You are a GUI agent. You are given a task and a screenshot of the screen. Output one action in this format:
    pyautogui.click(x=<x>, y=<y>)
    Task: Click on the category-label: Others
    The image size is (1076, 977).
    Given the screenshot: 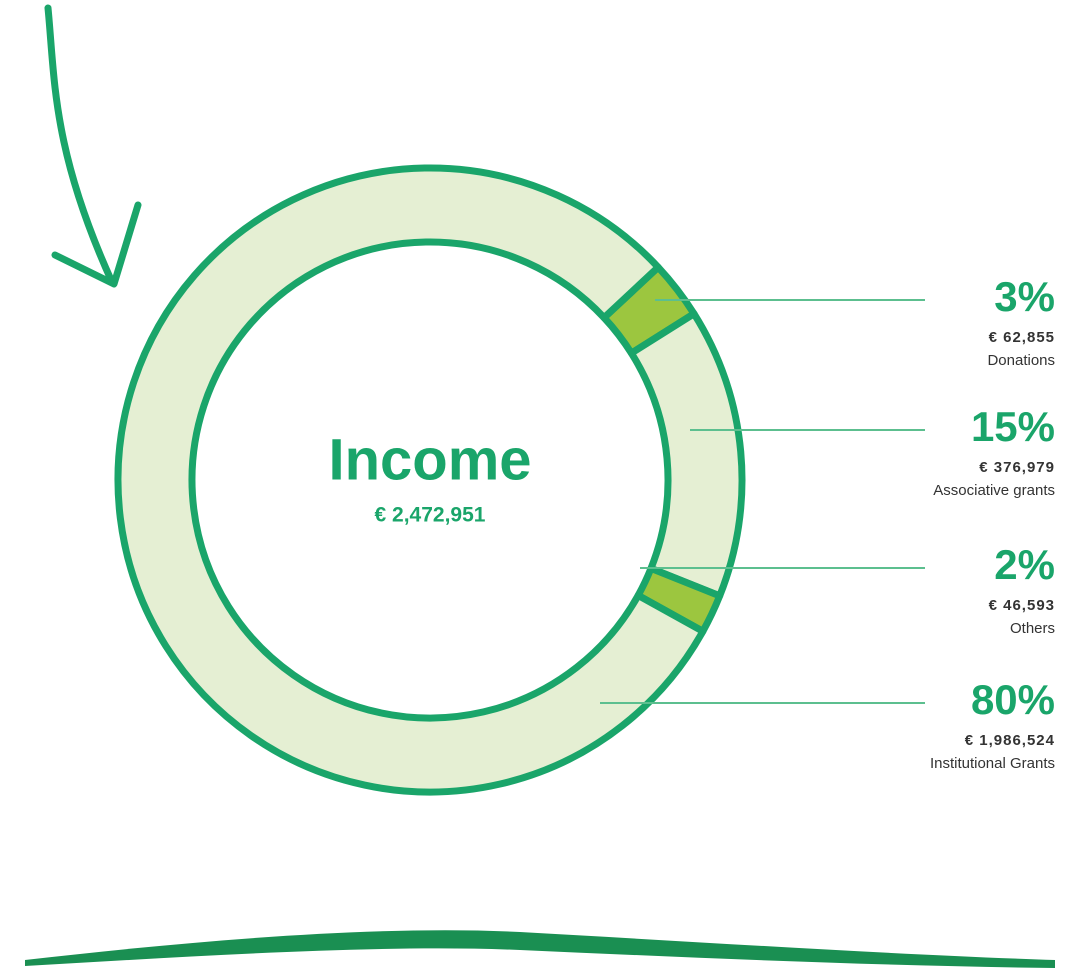 What is the action you would take?
    pyautogui.click(x=1032, y=628)
    